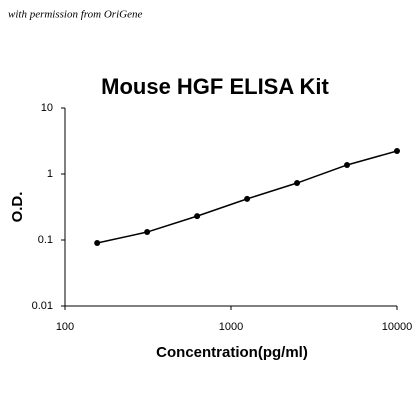 Image resolution: width=420 pixels, height=420 pixels. I want to click on y-tick-label: 10, so click(47, 108).